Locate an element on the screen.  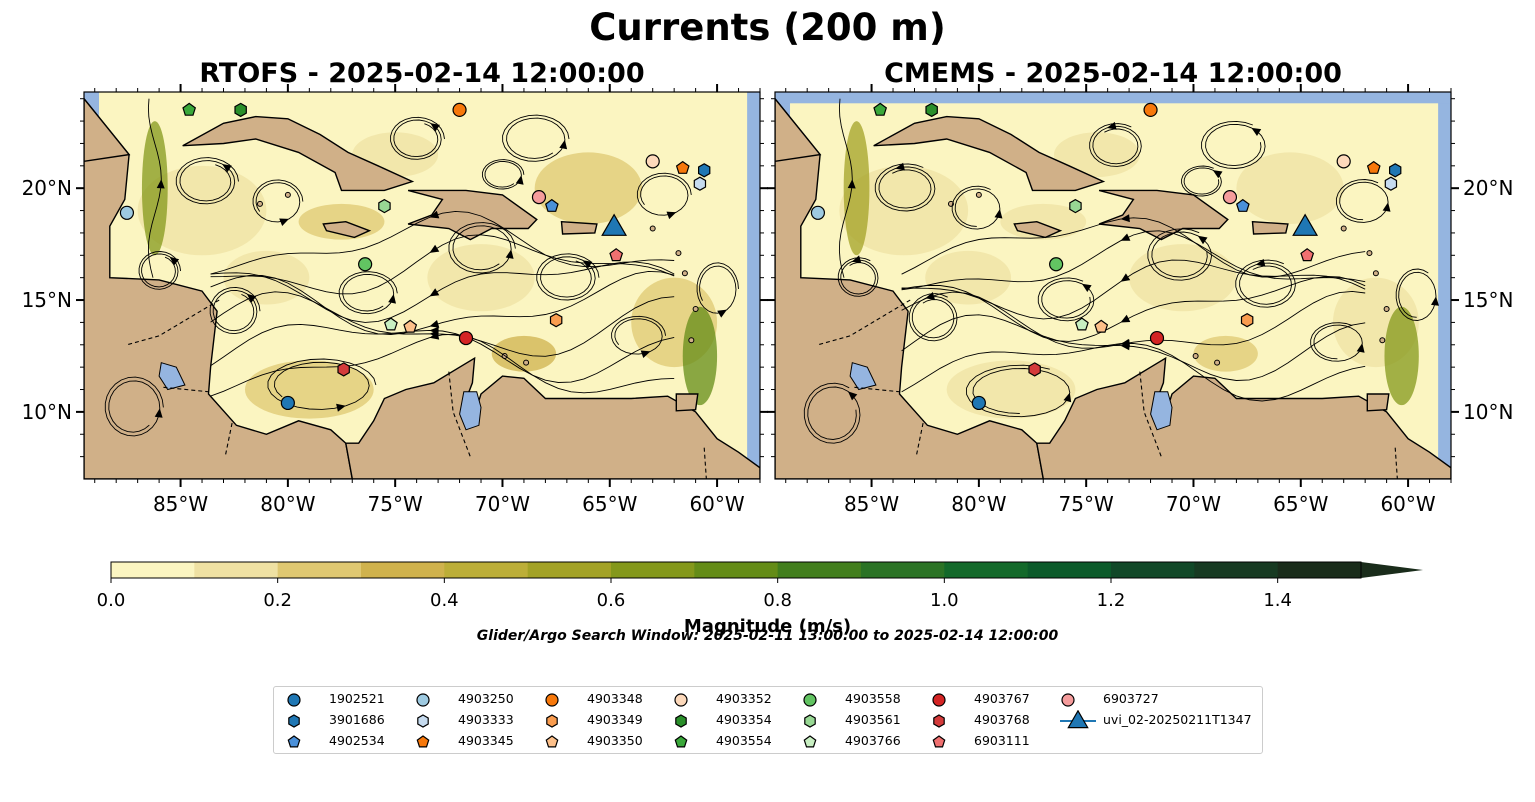
legend-label: 4903352 is located at coordinates (744, 698).